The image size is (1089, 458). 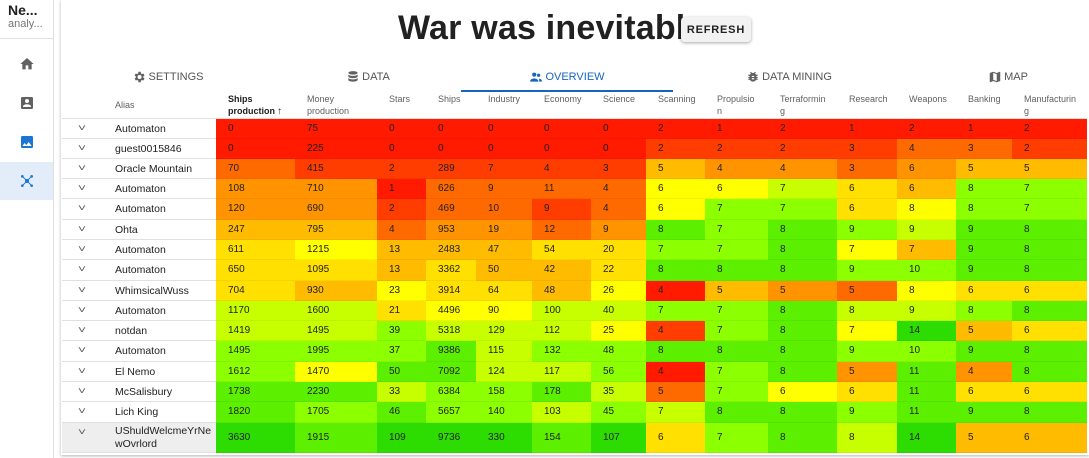 I want to click on column-header-research: Research, so click(x=868, y=99).